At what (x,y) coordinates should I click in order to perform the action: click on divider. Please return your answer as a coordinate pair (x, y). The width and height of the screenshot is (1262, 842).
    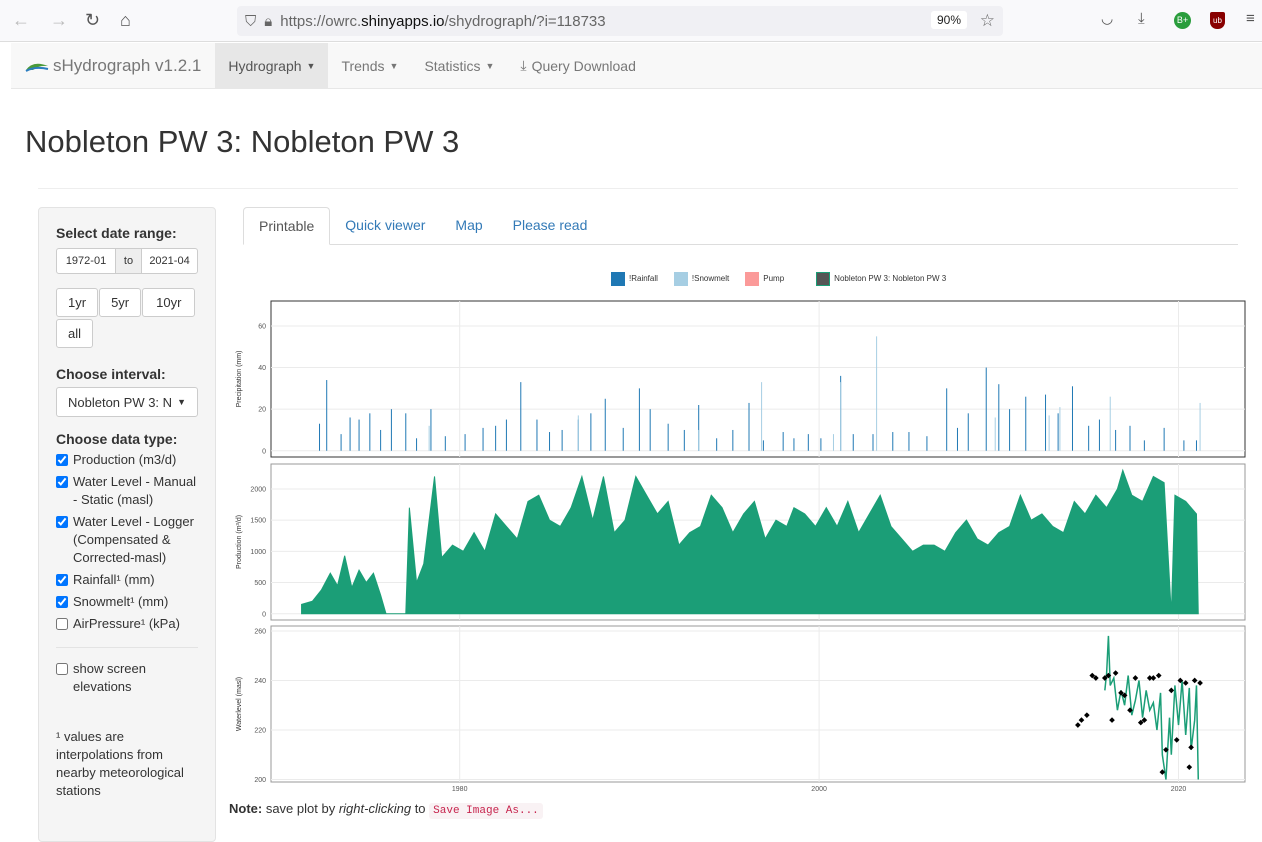
    Looking at the image, I should click on (638, 188).